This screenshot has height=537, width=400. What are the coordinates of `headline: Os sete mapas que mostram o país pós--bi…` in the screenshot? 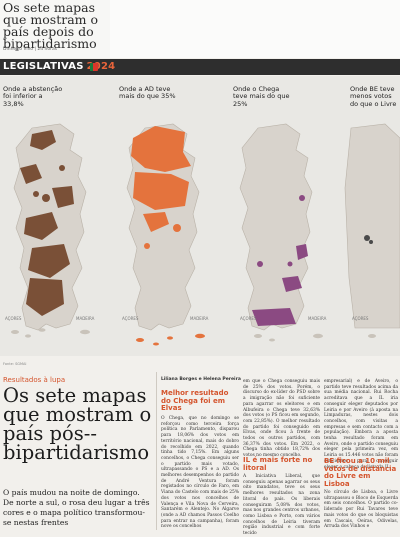 It's located at (77, 424).